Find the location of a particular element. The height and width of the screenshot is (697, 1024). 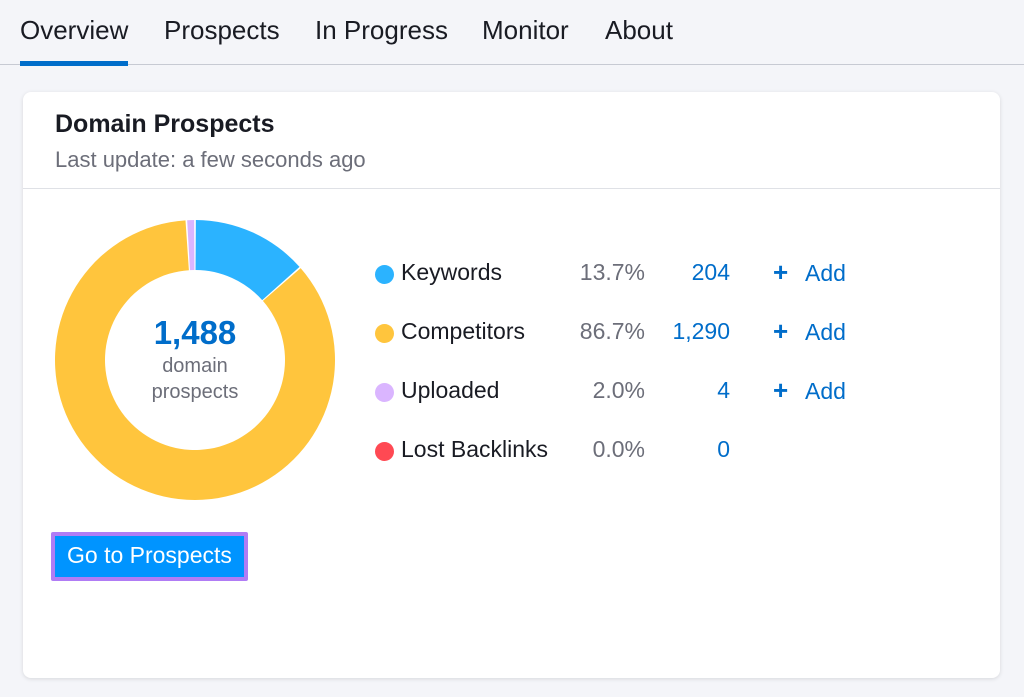

legend-percent: 13.7% is located at coordinates (612, 272).